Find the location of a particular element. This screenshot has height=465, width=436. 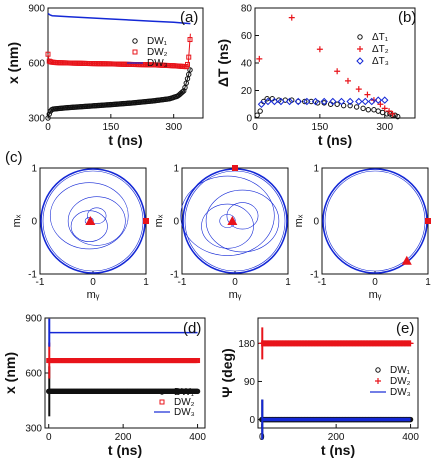

y-axis-label: x (nm) is located at coordinates (13, 63).